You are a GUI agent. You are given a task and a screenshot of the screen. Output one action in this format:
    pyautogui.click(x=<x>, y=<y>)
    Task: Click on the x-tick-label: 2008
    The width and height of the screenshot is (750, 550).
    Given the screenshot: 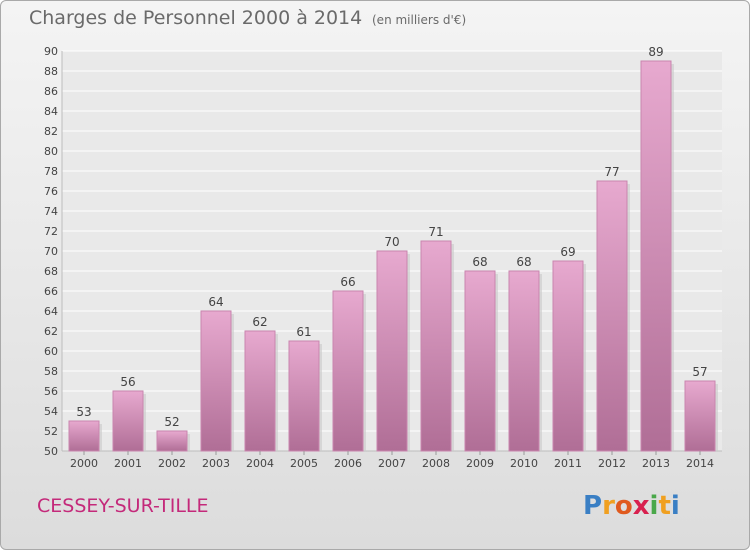 What is the action you would take?
    pyautogui.click(x=436, y=463)
    